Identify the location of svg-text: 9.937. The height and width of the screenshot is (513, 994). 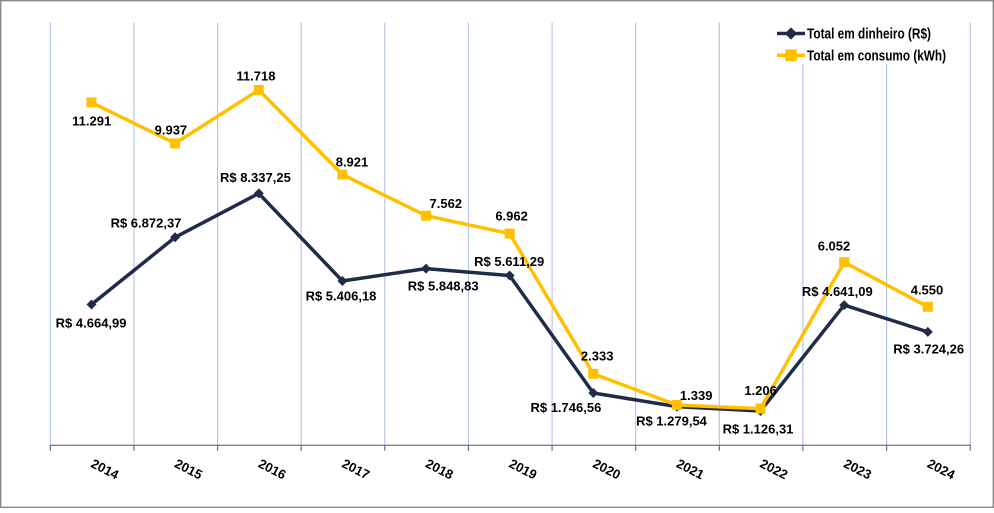
(171, 130).